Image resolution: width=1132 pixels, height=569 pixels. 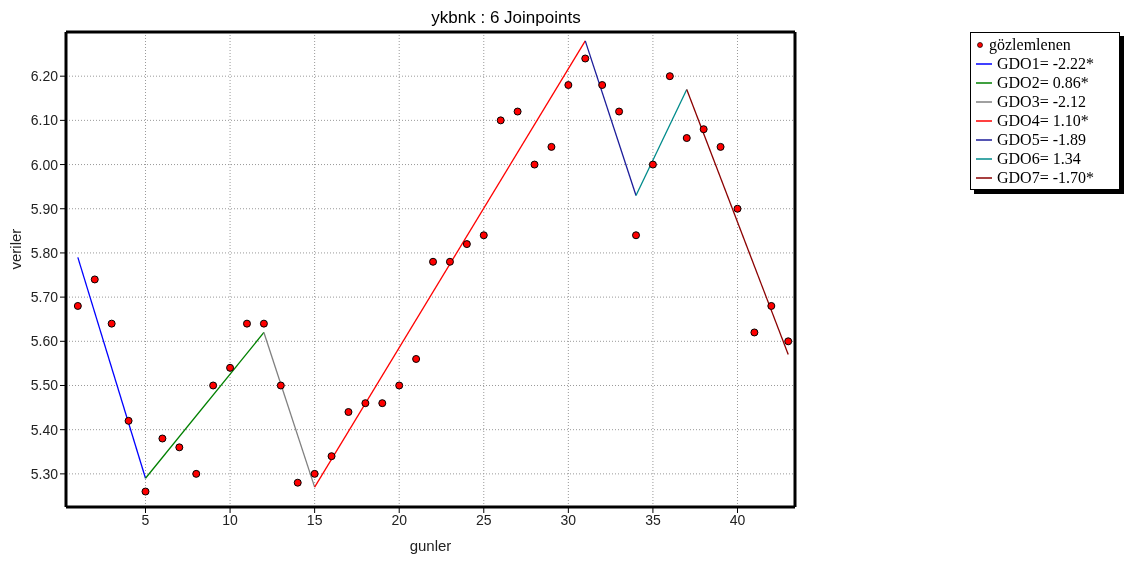 What do you see at coordinates (483, 519) in the screenshot?
I see `x-tick-label: 25` at bounding box center [483, 519].